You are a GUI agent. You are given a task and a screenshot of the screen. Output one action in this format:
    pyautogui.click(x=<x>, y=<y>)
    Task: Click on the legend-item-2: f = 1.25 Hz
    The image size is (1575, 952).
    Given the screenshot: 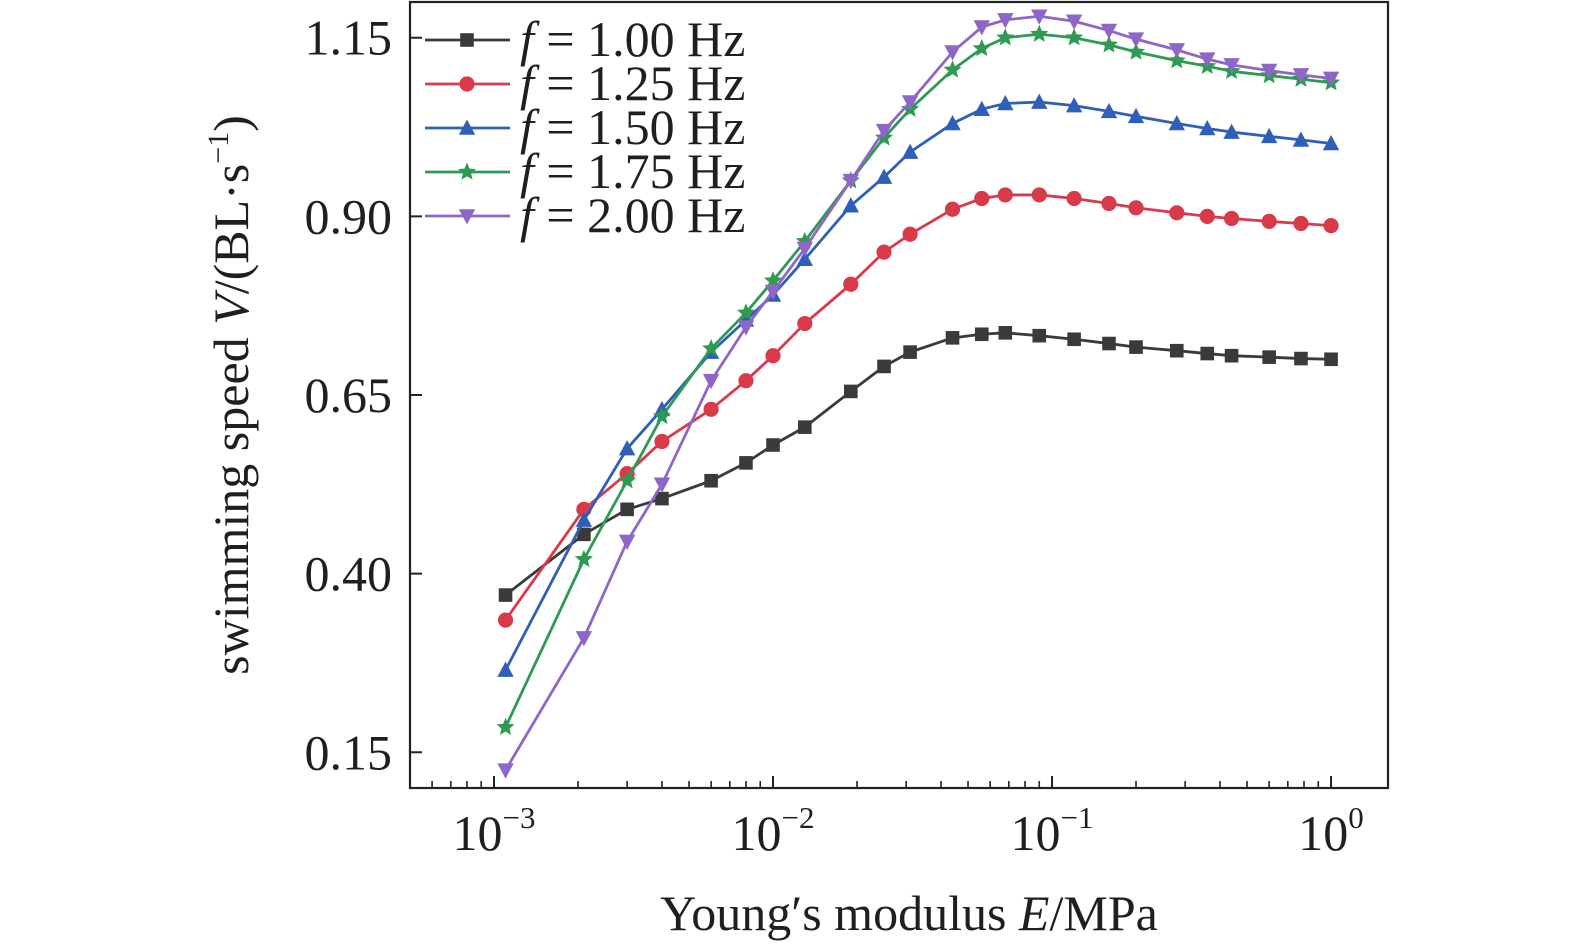 What is the action you would take?
    pyautogui.click(x=585, y=83)
    